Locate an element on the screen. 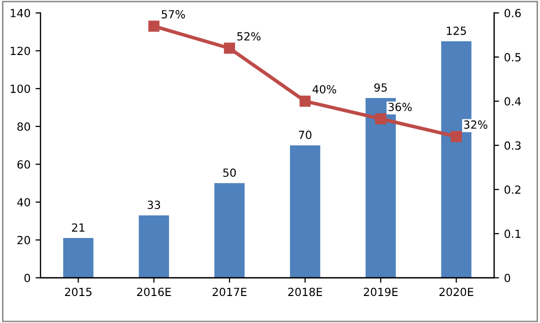  data-label: 52% is located at coordinates (249, 36).